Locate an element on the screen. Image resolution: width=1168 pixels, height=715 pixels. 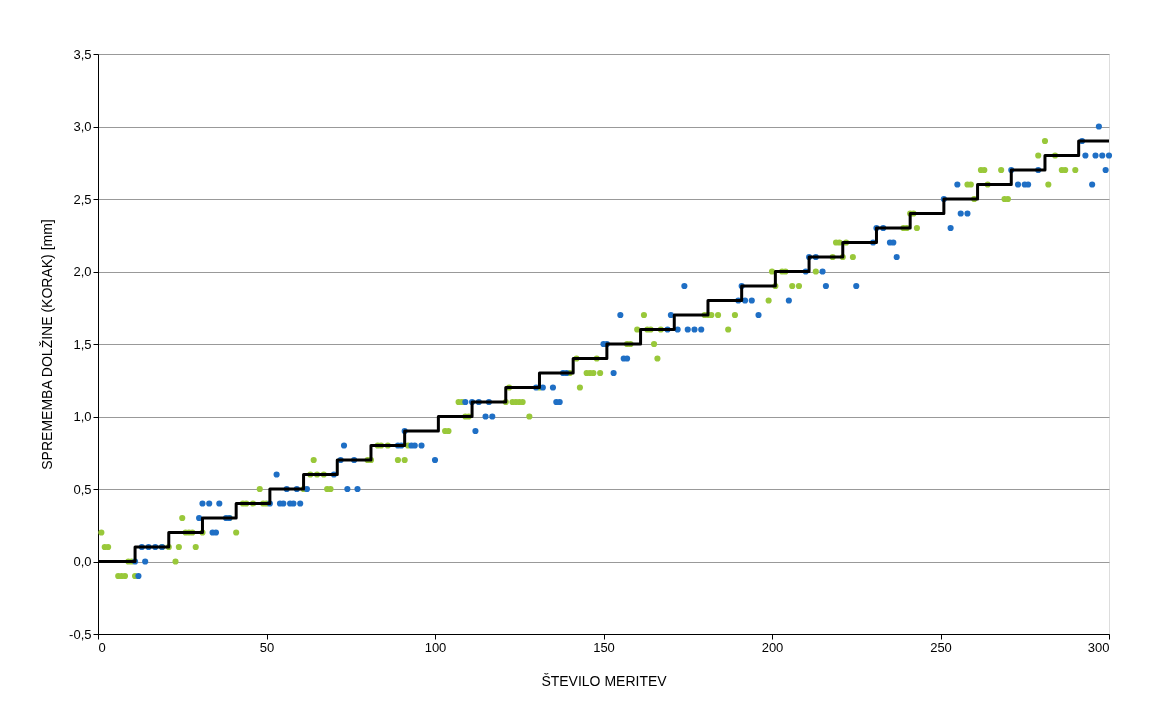
y-tick-label: 1,5 is located at coordinates (82, 344).